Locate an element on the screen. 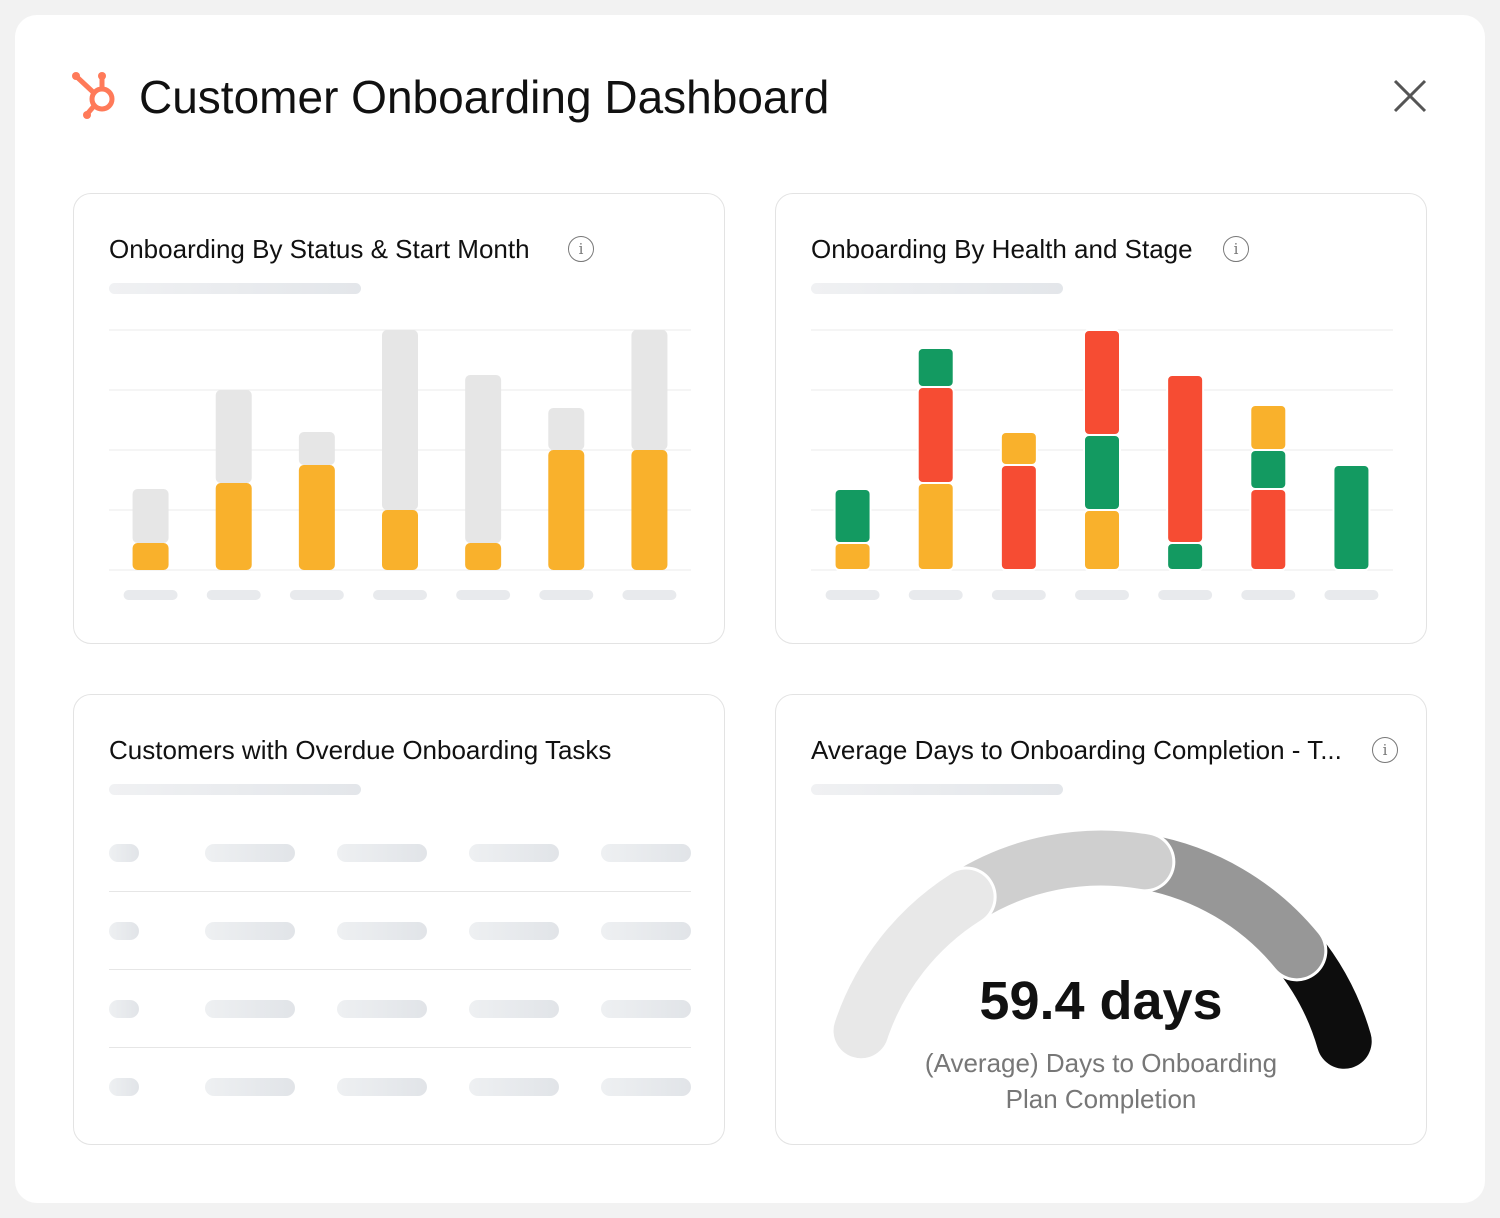  gauge-band is located at coordinates (913, 964).